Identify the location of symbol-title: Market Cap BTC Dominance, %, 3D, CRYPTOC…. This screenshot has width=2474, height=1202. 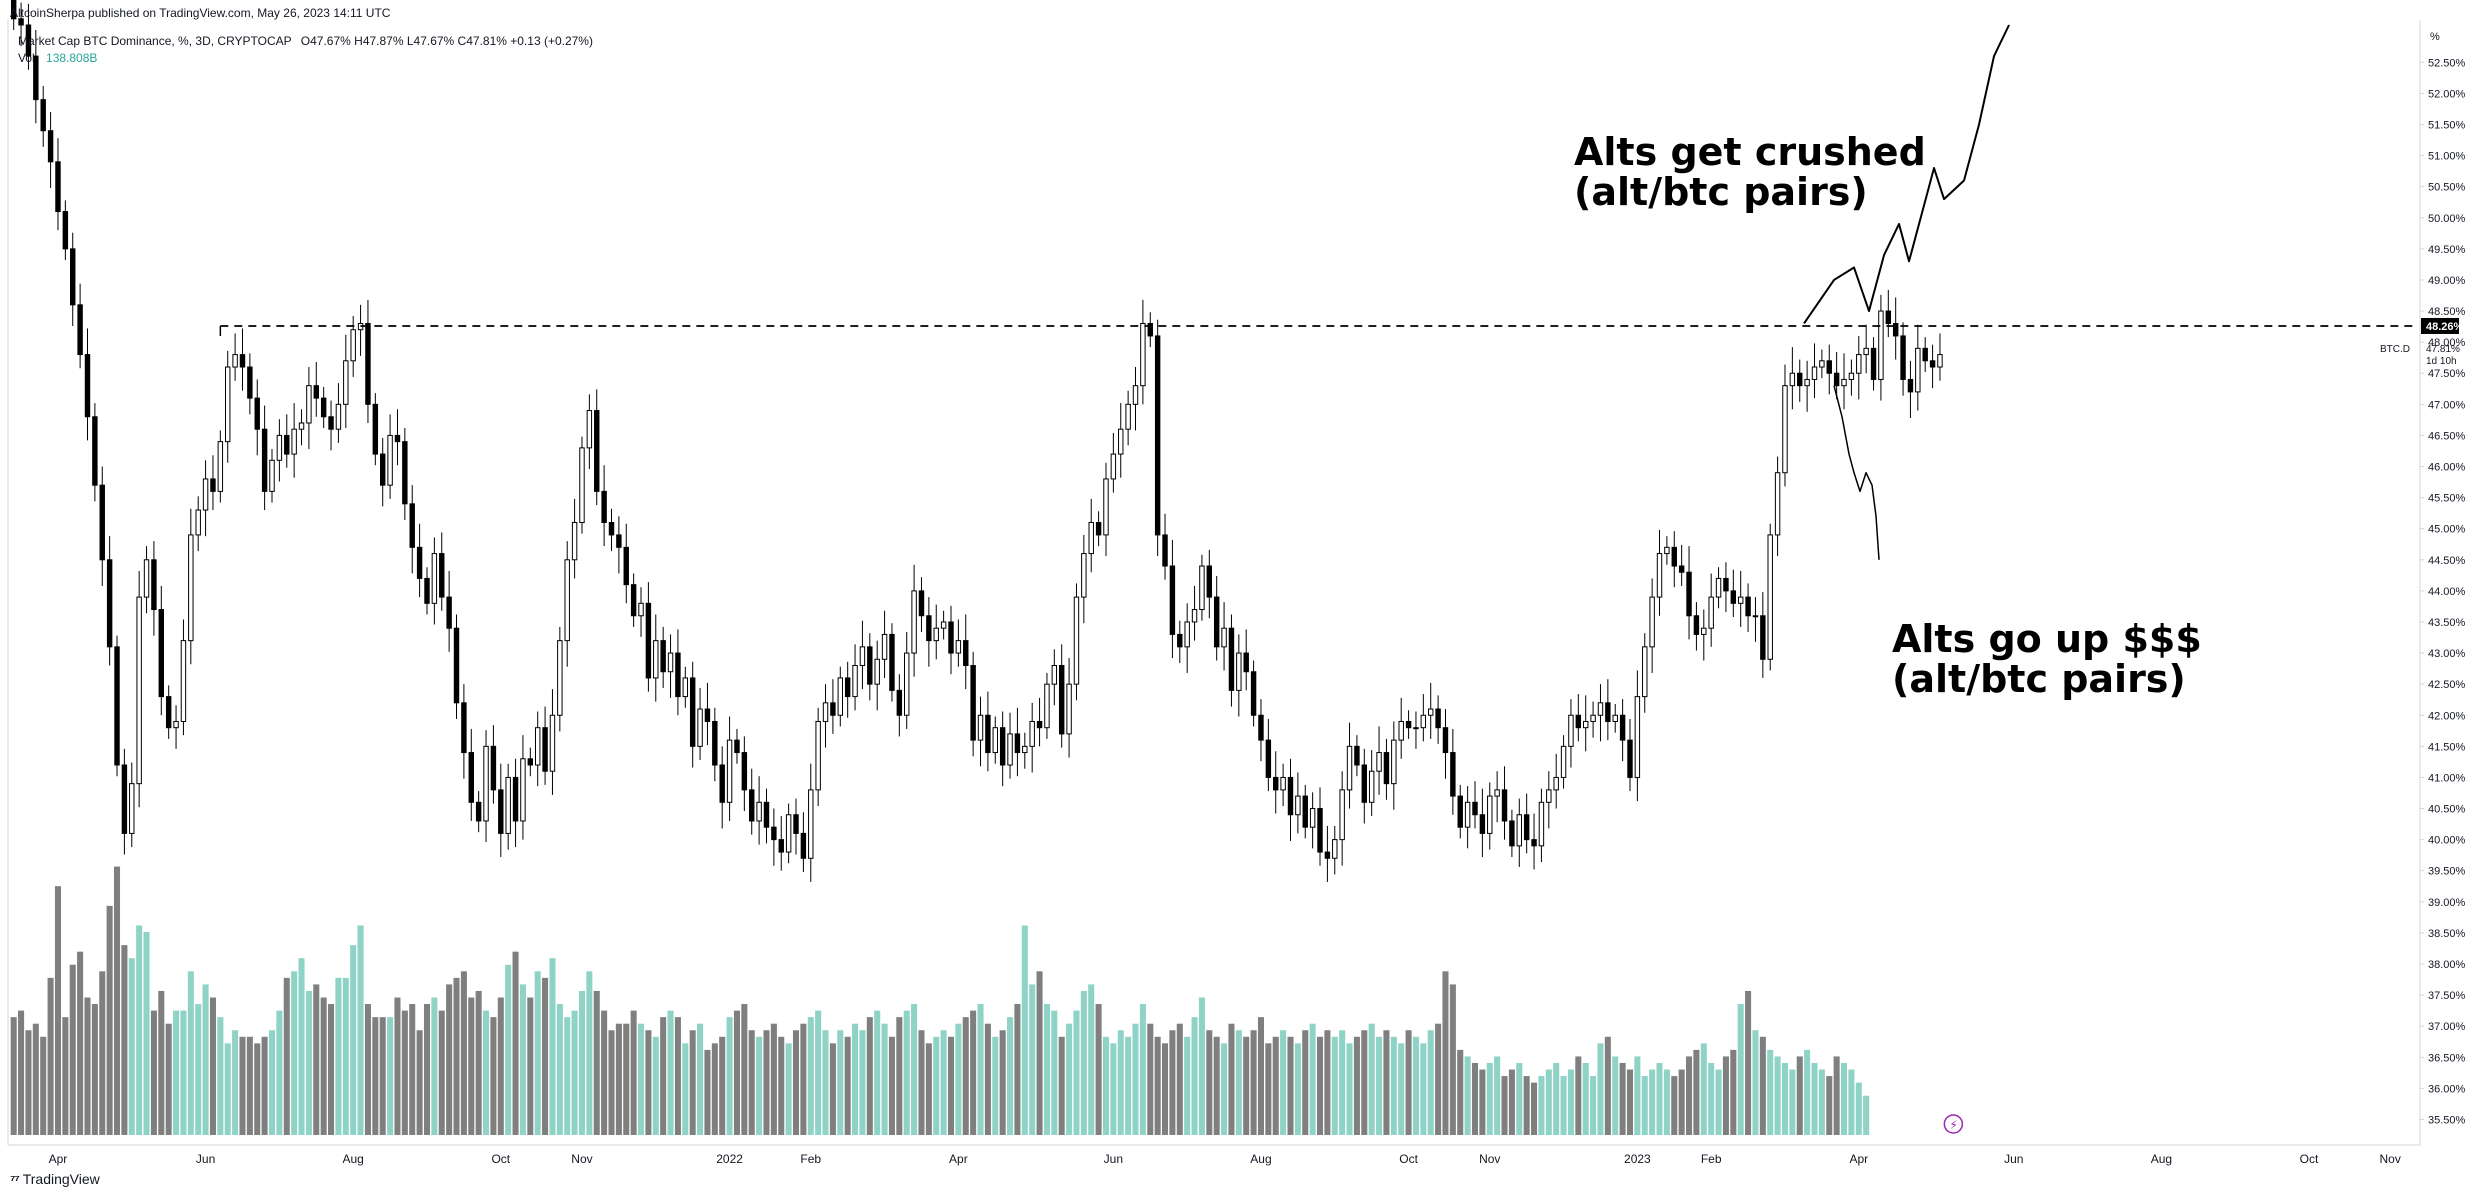
(155, 41).